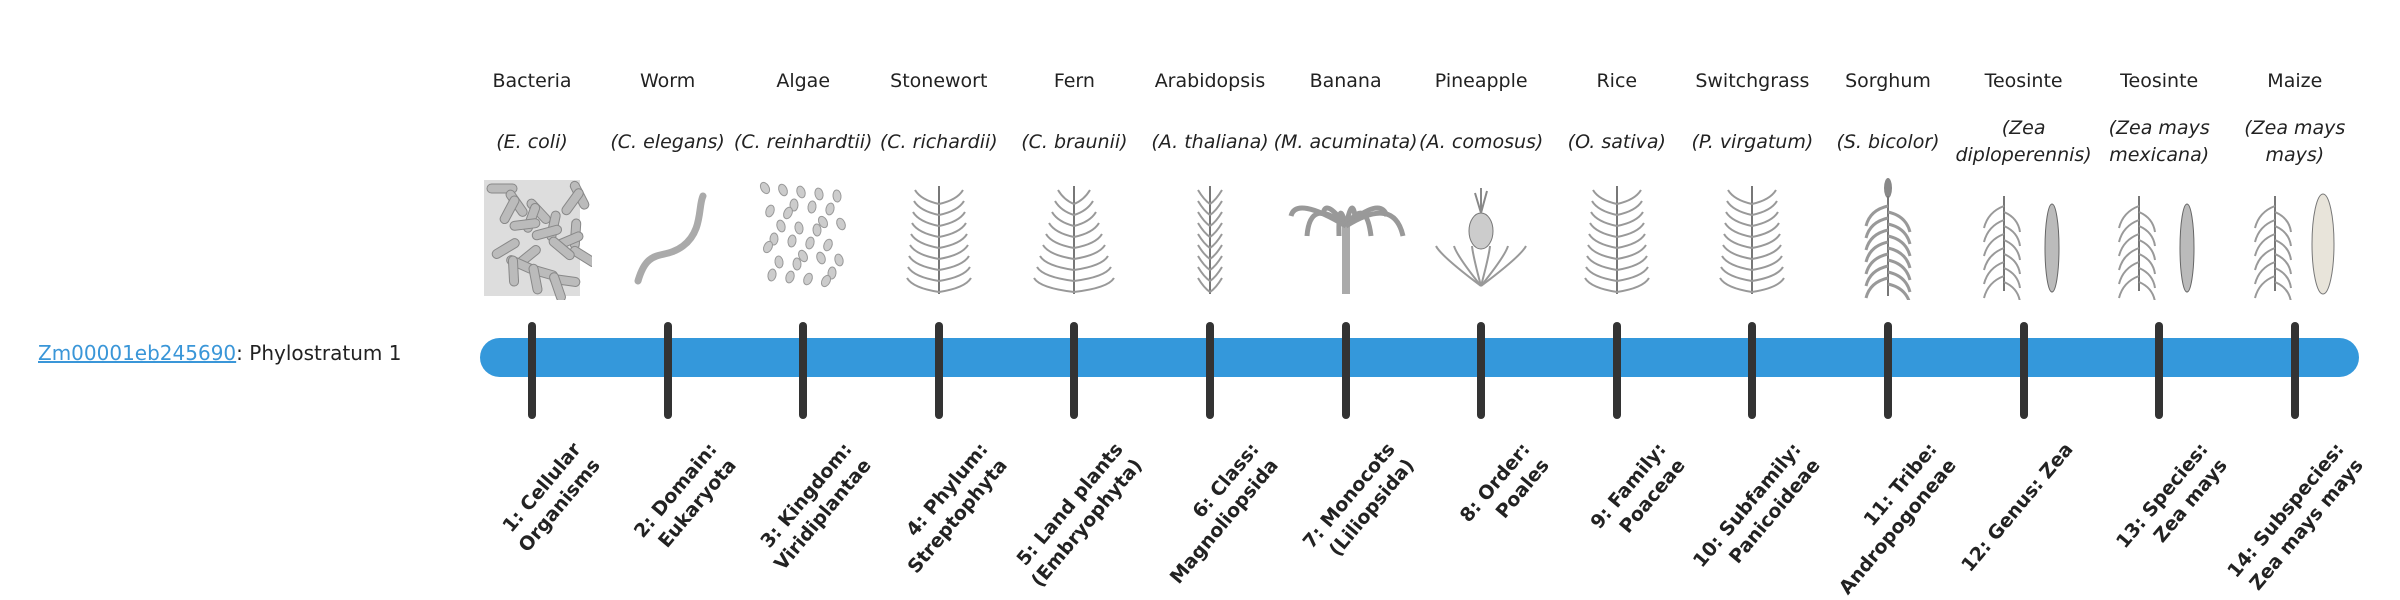  What do you see at coordinates (1074, 141) in the screenshot?
I see `organism-scientific-name: (C. braunii)` at bounding box center [1074, 141].